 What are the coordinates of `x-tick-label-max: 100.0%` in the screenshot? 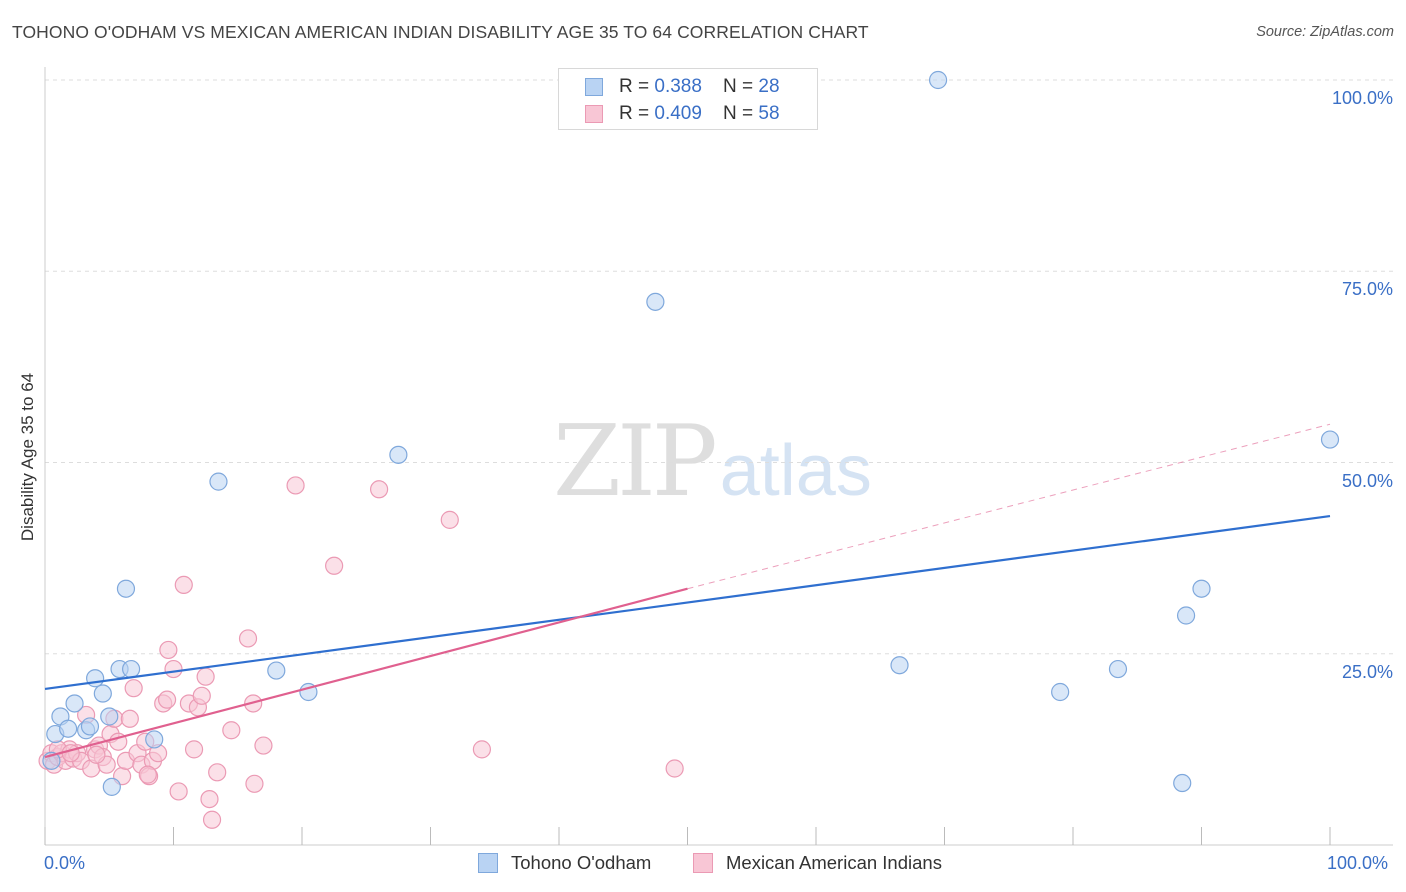 It's located at (1358, 863).